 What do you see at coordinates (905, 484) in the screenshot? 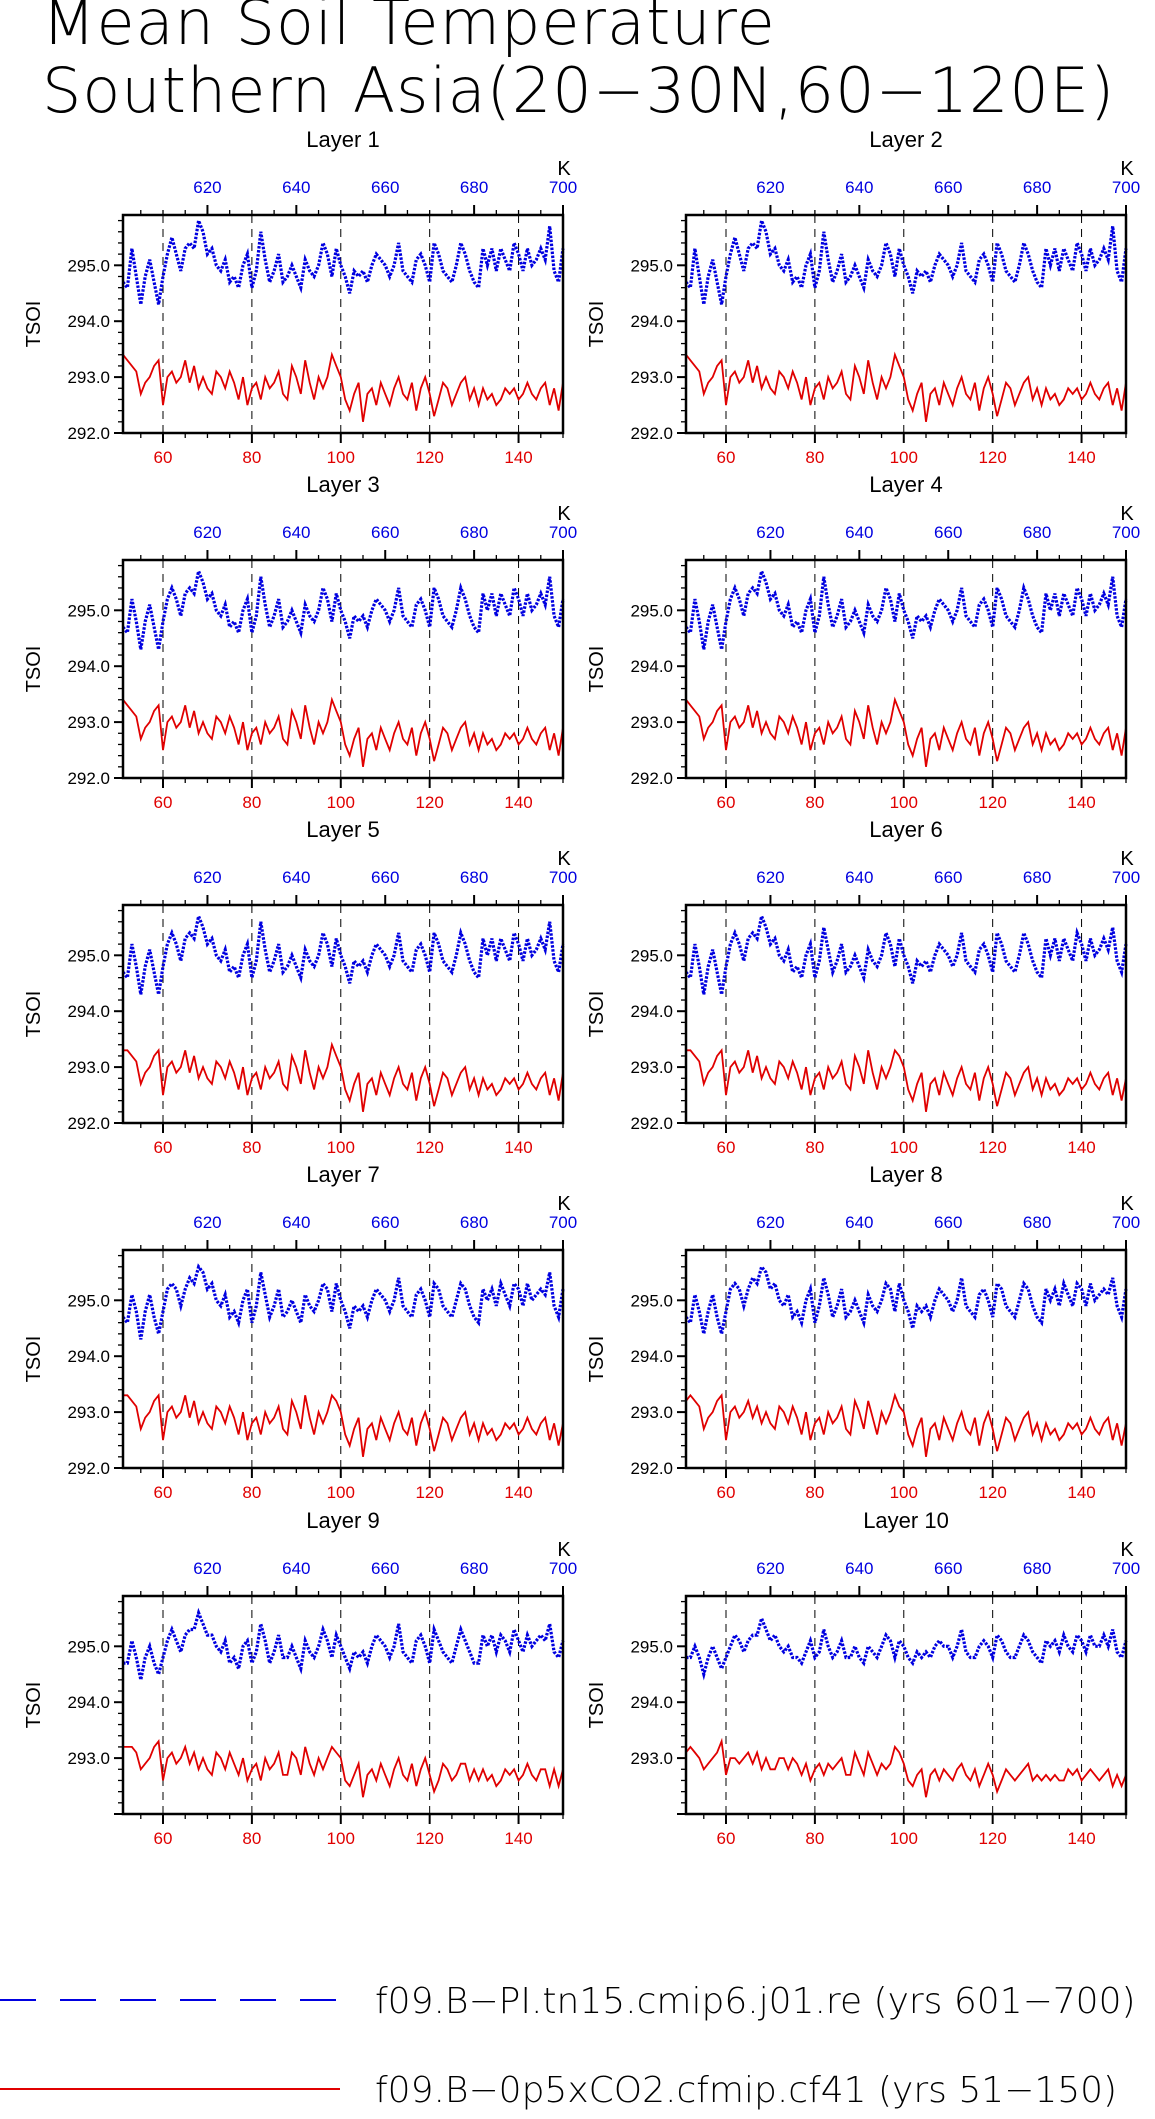
I see `panel-title: Layer 4` at bounding box center [905, 484].